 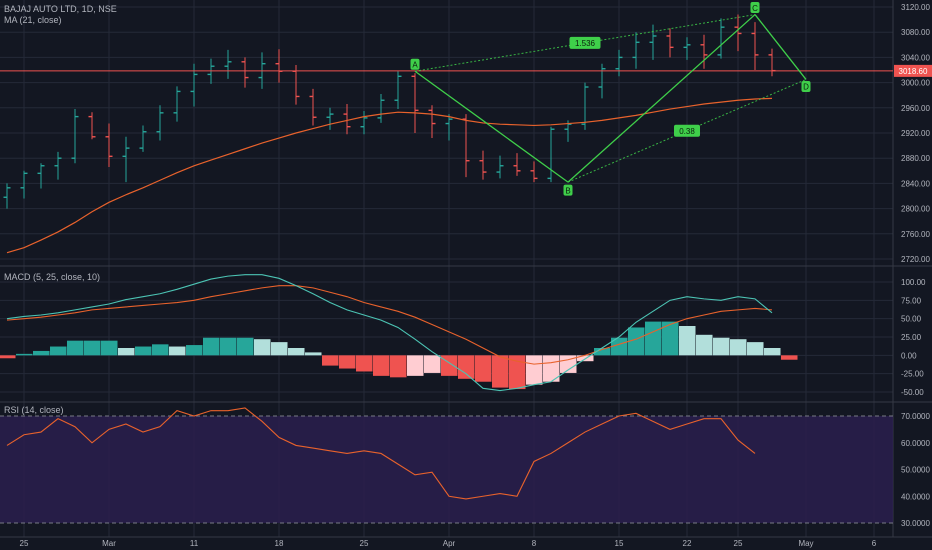 What do you see at coordinates (279, 543) in the screenshot?
I see `time-tick-label: 18` at bounding box center [279, 543].